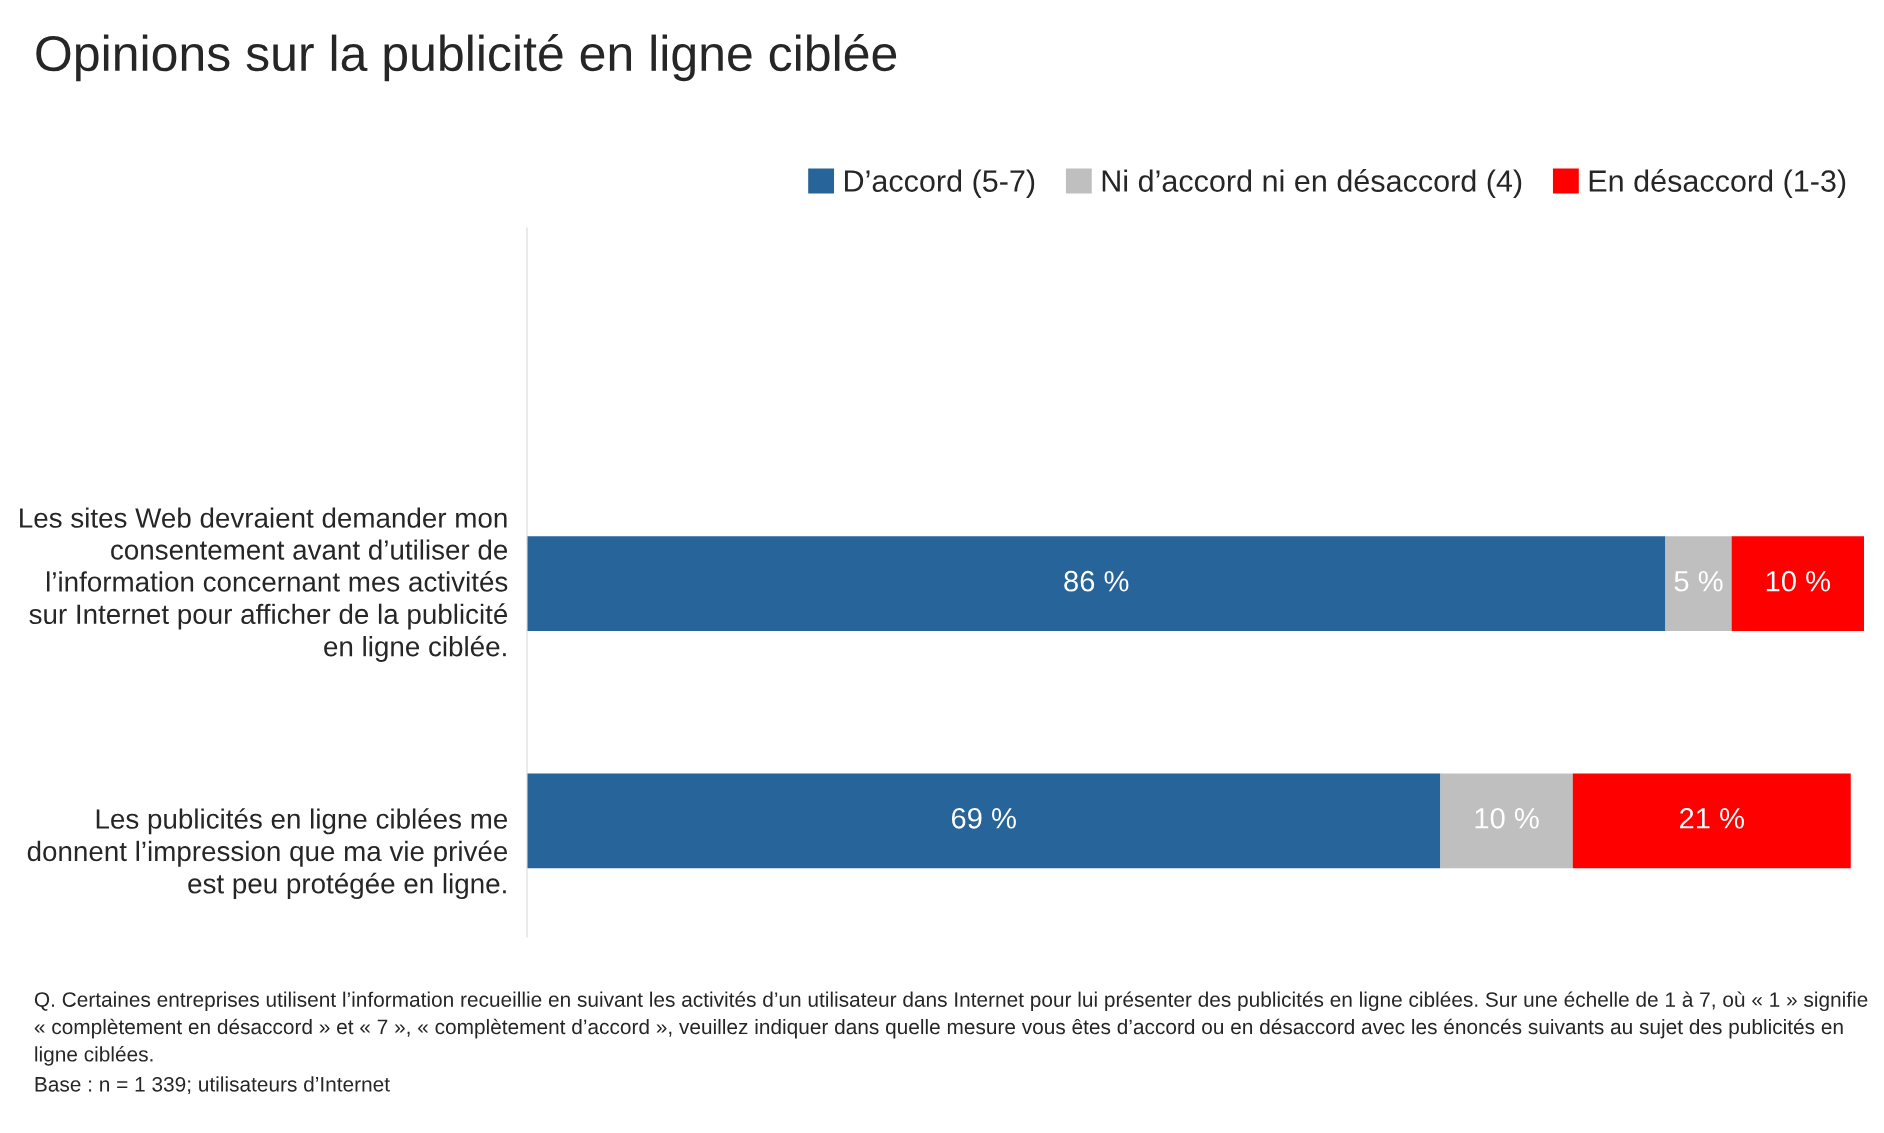  Describe the element at coordinates (264, 584) in the screenshot. I see `y-tick-label: Les sites Web devraient demander mon consentement avant d’utiliser de l’information concernant mes activités sur Internet pour afficher de la publicité en ligne ciblée.` at that location.